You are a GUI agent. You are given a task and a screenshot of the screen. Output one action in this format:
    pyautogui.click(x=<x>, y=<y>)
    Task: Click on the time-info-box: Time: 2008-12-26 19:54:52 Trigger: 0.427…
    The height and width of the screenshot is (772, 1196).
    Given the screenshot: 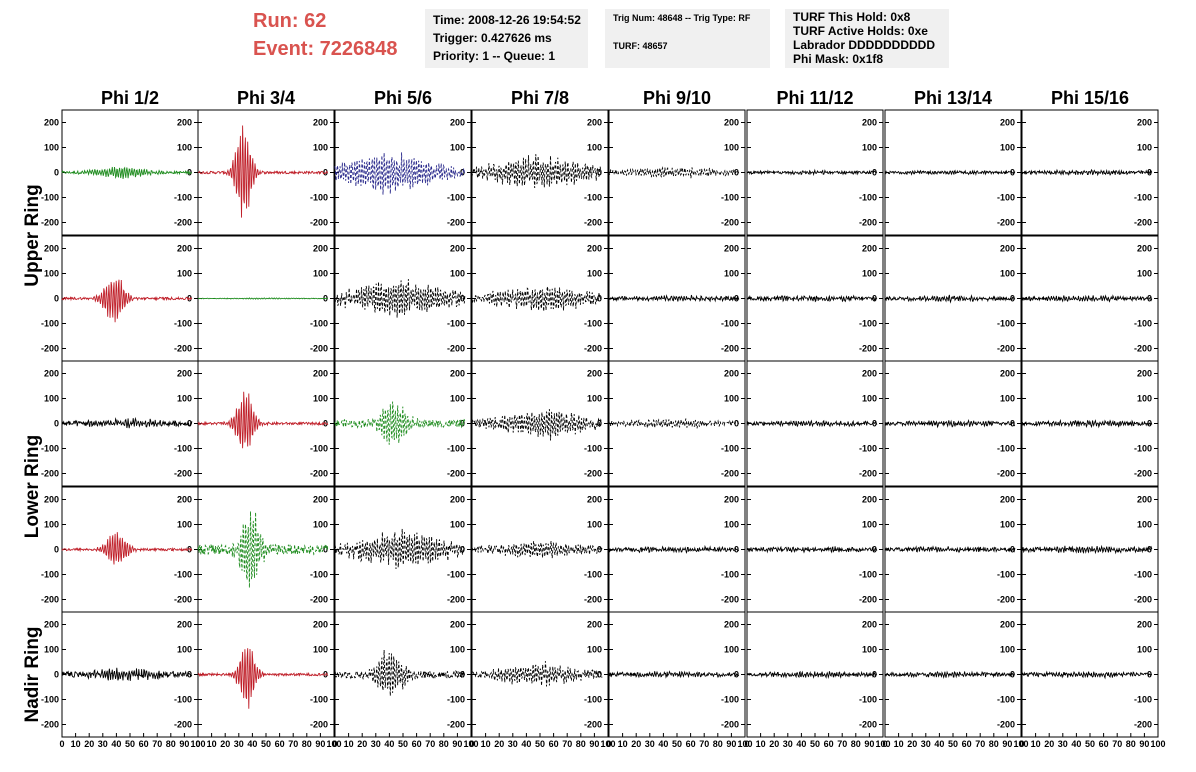 What is the action you would take?
    pyautogui.click(x=506, y=38)
    